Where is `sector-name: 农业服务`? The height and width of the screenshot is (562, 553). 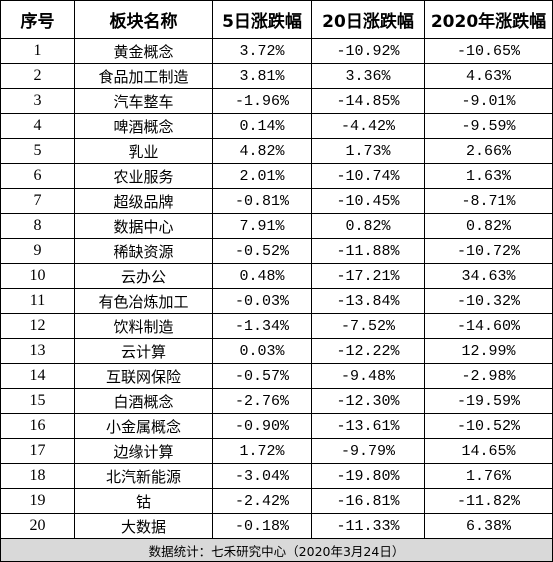
sector-name: 农业服务 is located at coordinates (143, 176).